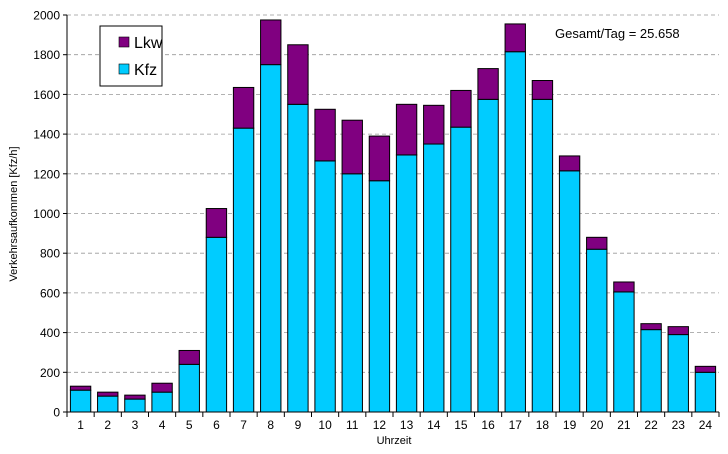 Image resolution: width=728 pixels, height=454 pixels. Describe the element at coordinates (624, 425) in the screenshot. I see `x-tick-label: 21` at that location.